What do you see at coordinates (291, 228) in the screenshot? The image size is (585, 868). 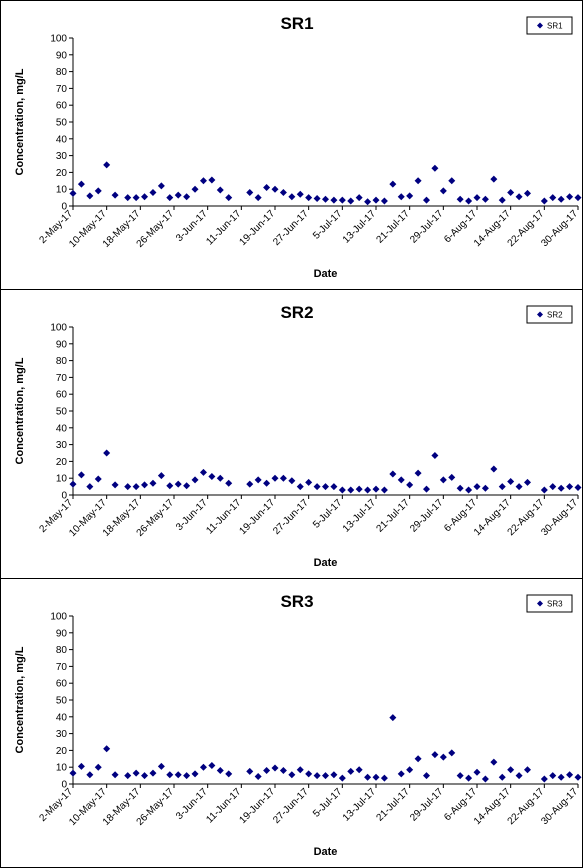 I see `x-tick-label: 27-Jun-17` at bounding box center [291, 228].